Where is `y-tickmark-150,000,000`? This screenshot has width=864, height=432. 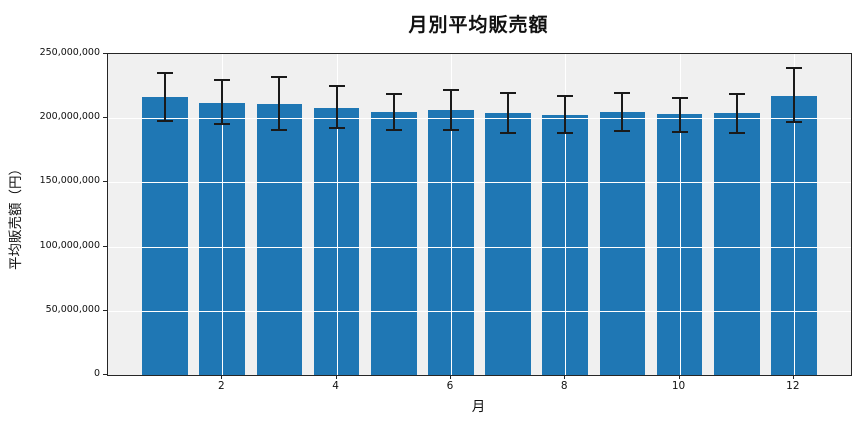 y-tickmark-150,000,000 is located at coordinates (105, 182).